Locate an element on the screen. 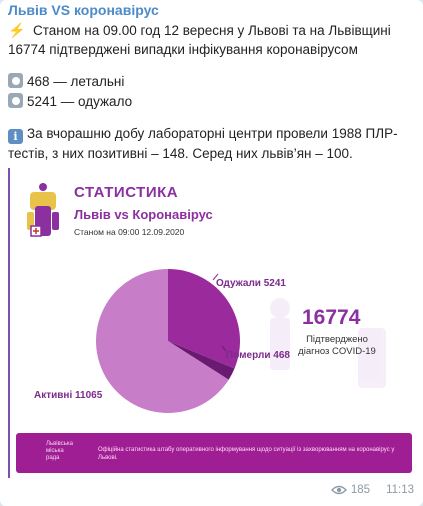 This screenshot has width=423, height=506. total-cases-caption: Підтверджено діагноз COVID-19 is located at coordinates (337, 345).